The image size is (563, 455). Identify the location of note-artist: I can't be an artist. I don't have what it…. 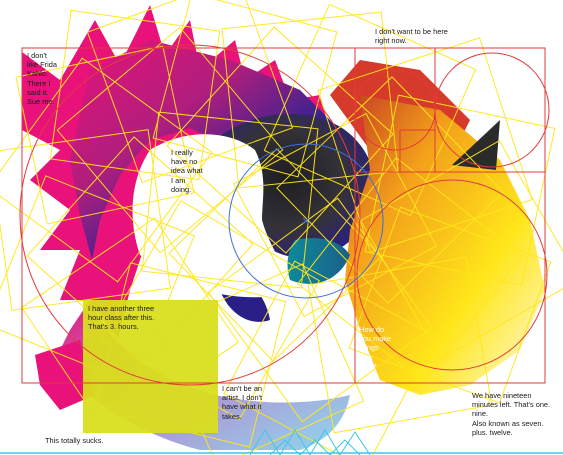
(242, 402).